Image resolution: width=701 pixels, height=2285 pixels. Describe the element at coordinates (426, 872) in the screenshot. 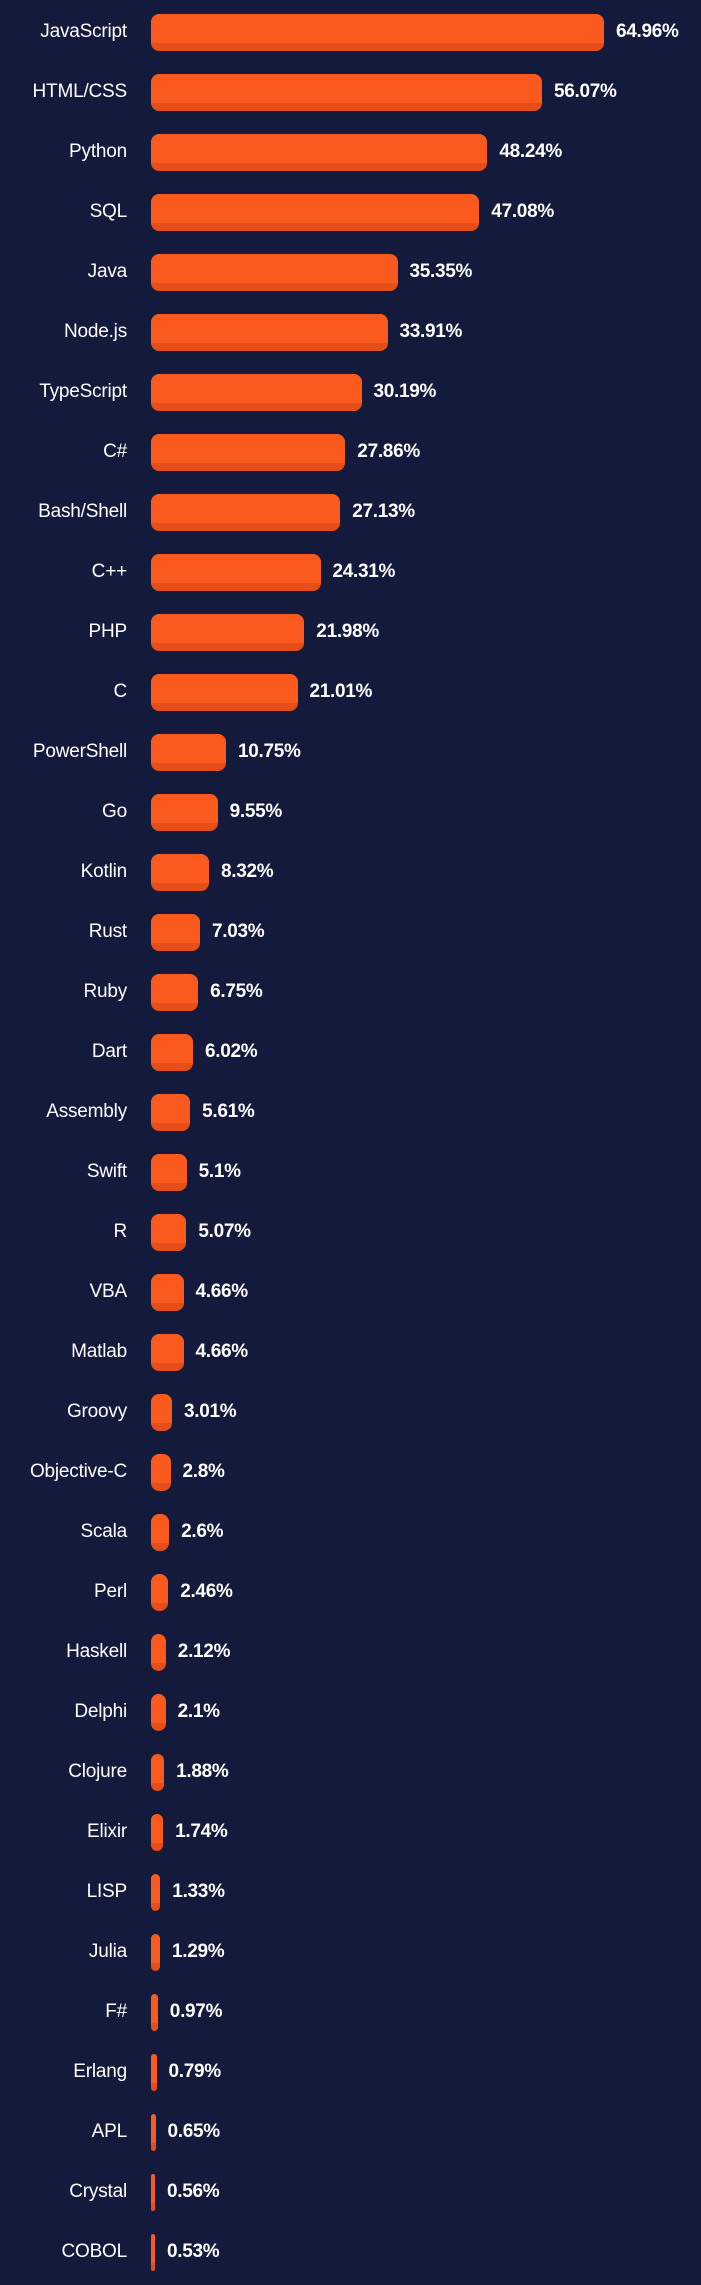

I see `bar-area: 8.32%` at that location.